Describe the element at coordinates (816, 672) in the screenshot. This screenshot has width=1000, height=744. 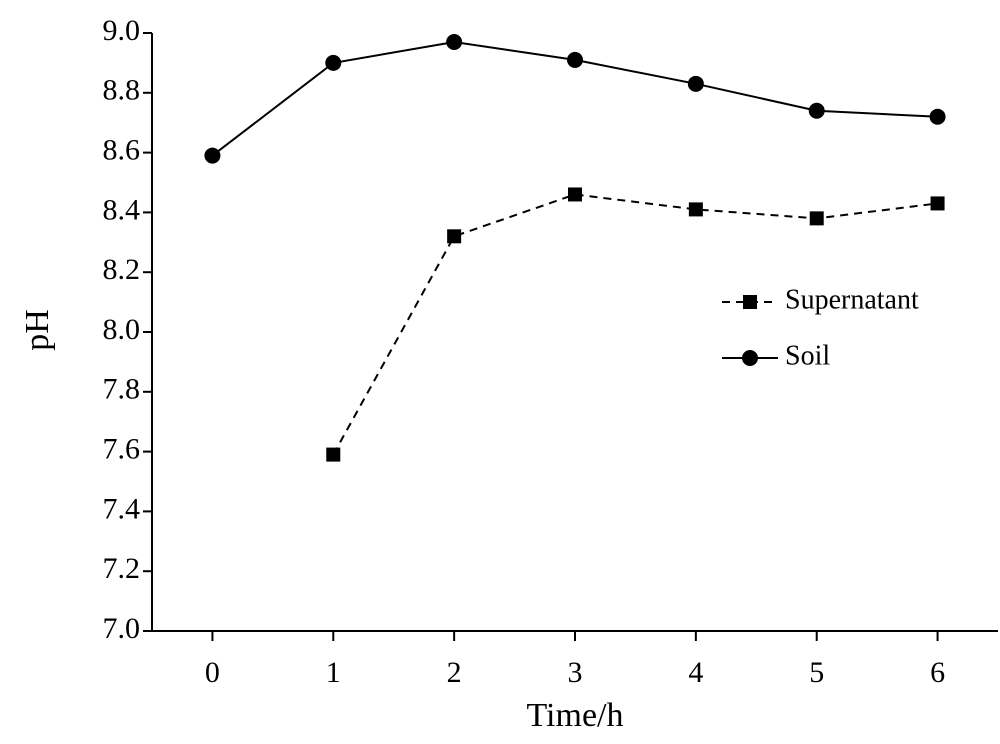
I see `x-tick-label: 5` at that location.